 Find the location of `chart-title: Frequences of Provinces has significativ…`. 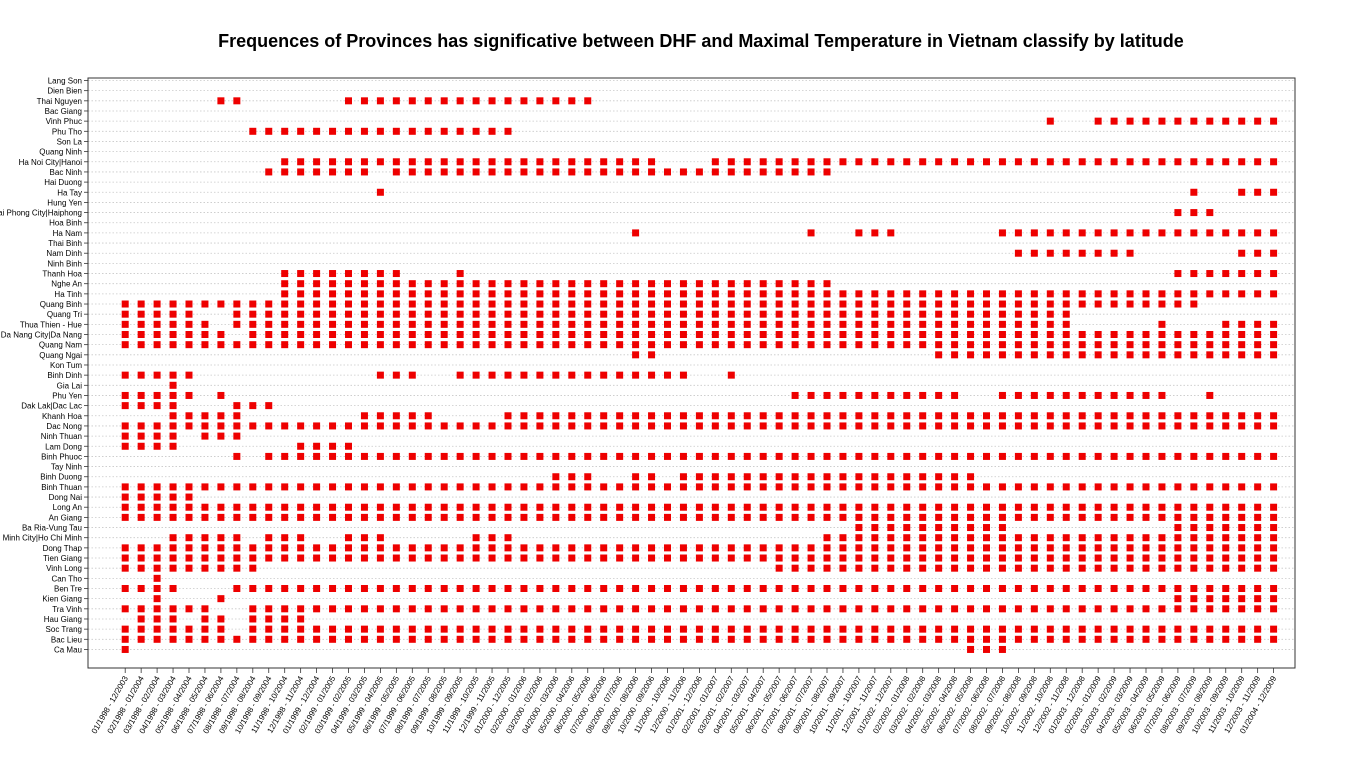

chart-title: Frequences of Provinces has significativ… is located at coordinates (701, 41).